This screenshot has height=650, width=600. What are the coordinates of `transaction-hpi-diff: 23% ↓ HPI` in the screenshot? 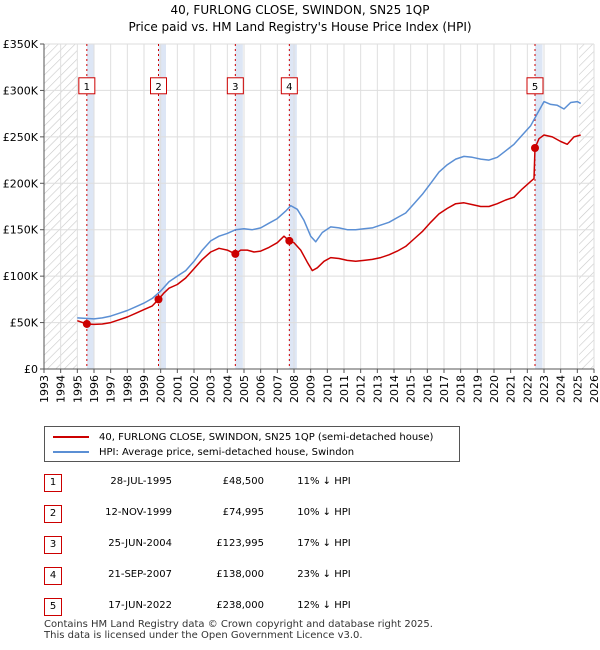 It's located at (324, 574).